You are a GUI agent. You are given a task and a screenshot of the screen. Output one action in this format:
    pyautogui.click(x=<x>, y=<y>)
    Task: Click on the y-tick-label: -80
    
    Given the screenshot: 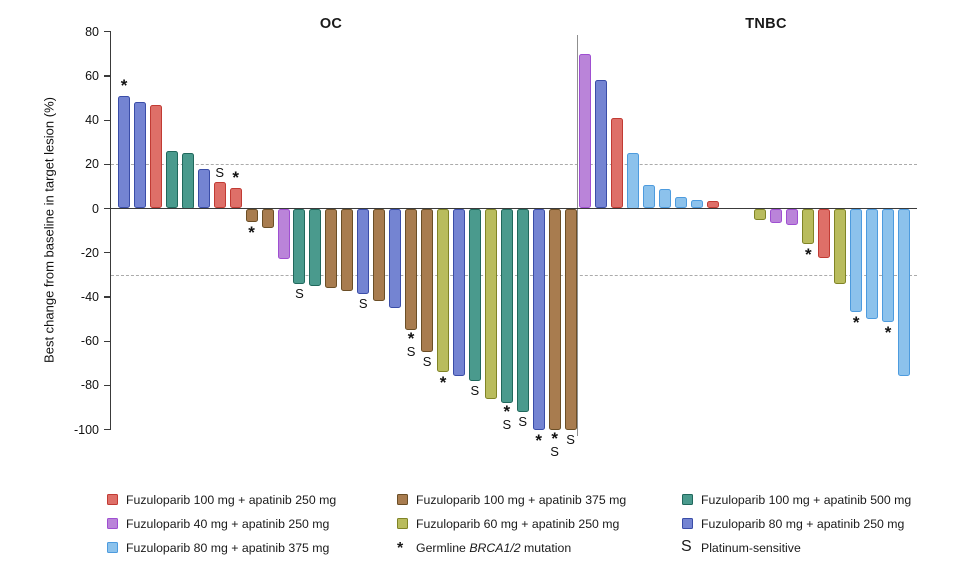 What is the action you would take?
    pyautogui.click(x=89, y=385)
    